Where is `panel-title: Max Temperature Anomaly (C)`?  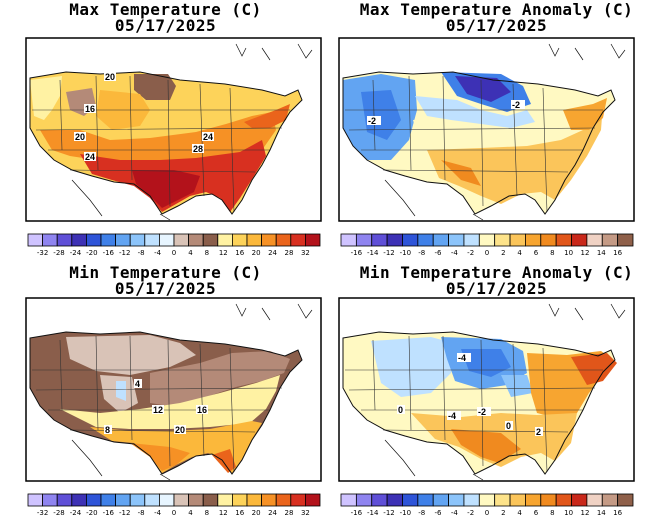 panel-title: Max Temperature Anomaly (C) is located at coordinates (496, 9).